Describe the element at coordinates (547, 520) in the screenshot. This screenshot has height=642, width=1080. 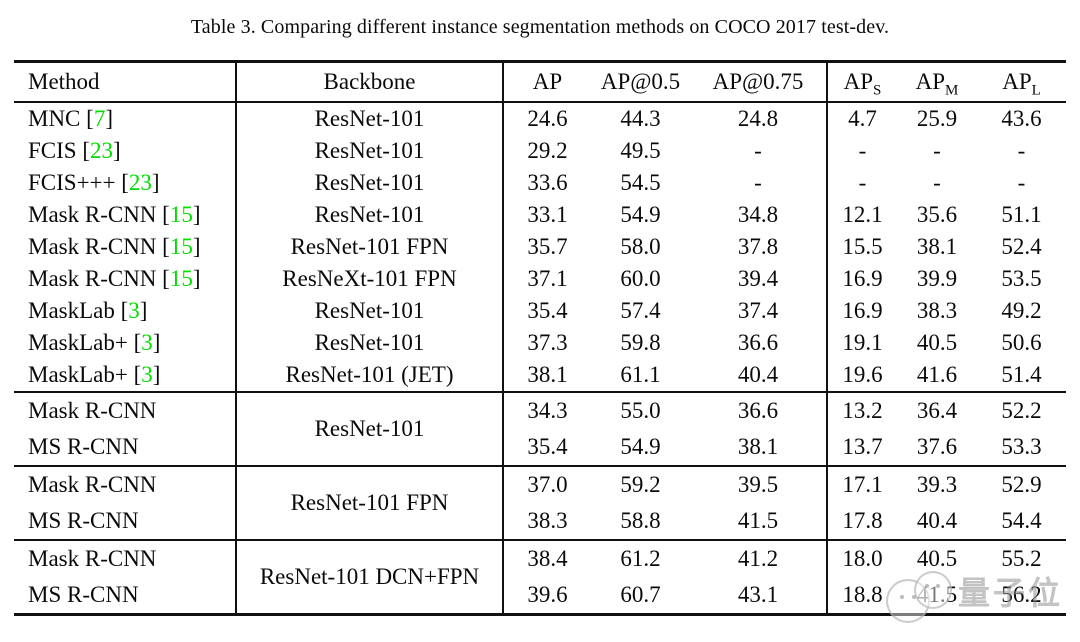
I see `metric-value: 38.3` at that location.